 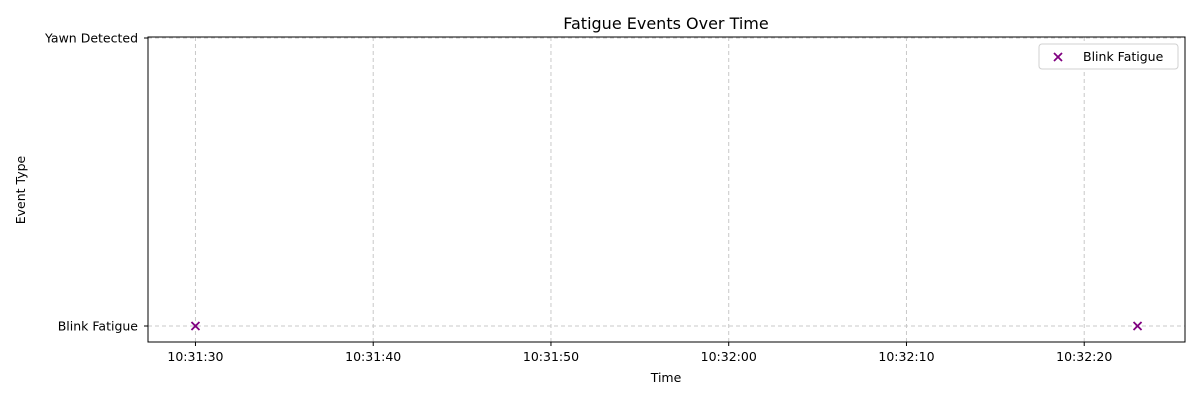 What do you see at coordinates (1084, 356) in the screenshot?
I see `x-tick-label: 10:32:20` at bounding box center [1084, 356].